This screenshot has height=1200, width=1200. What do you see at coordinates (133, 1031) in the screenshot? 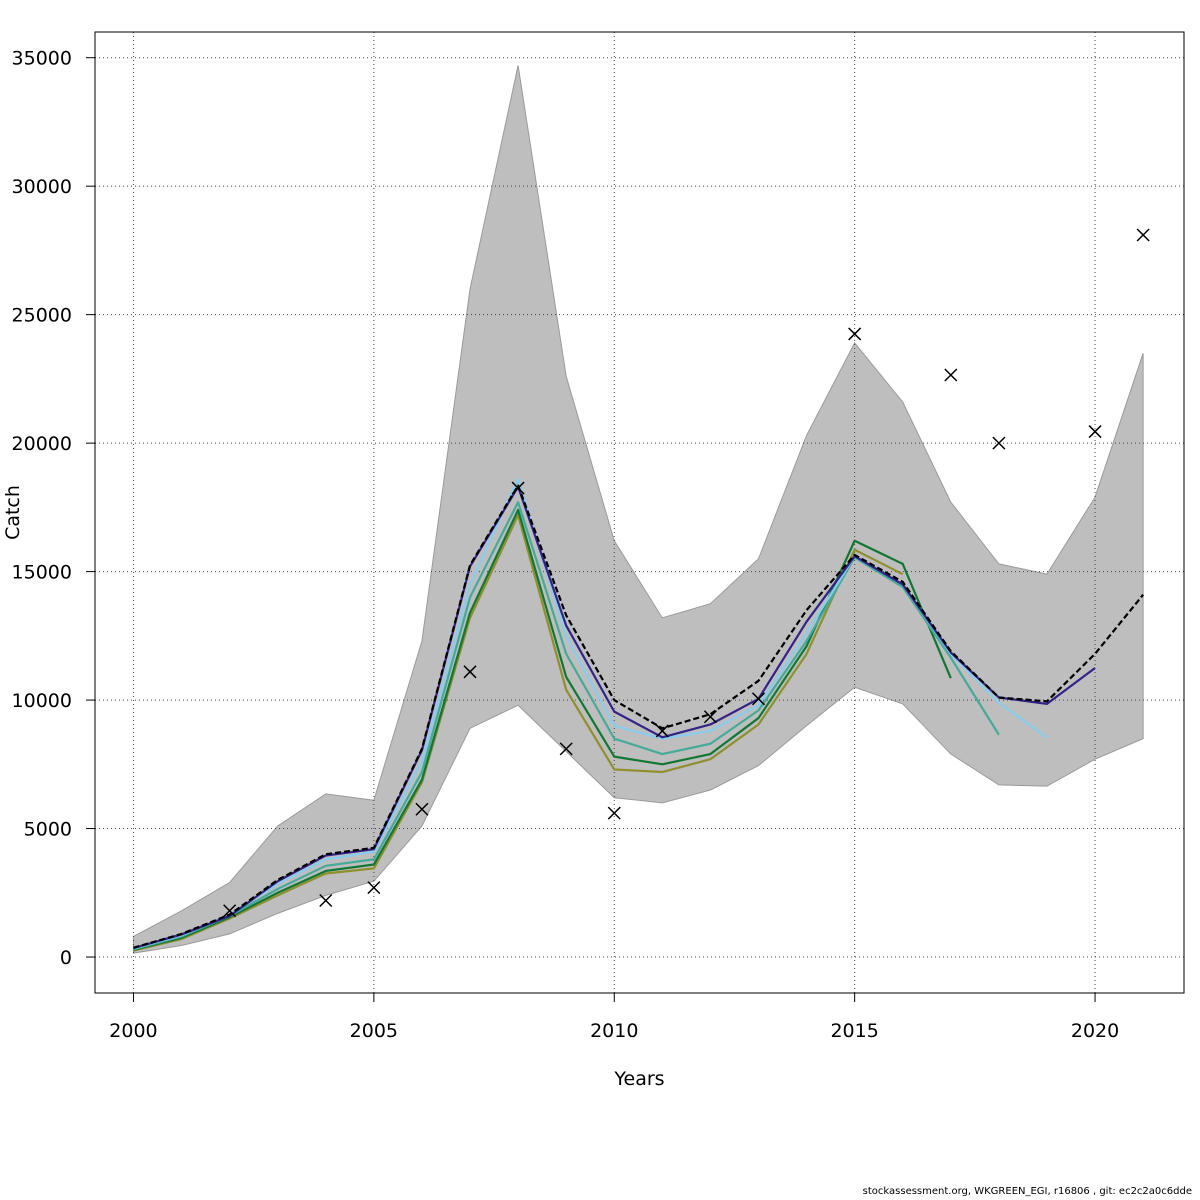
I see `x-tick-label: 2000` at bounding box center [133, 1031].